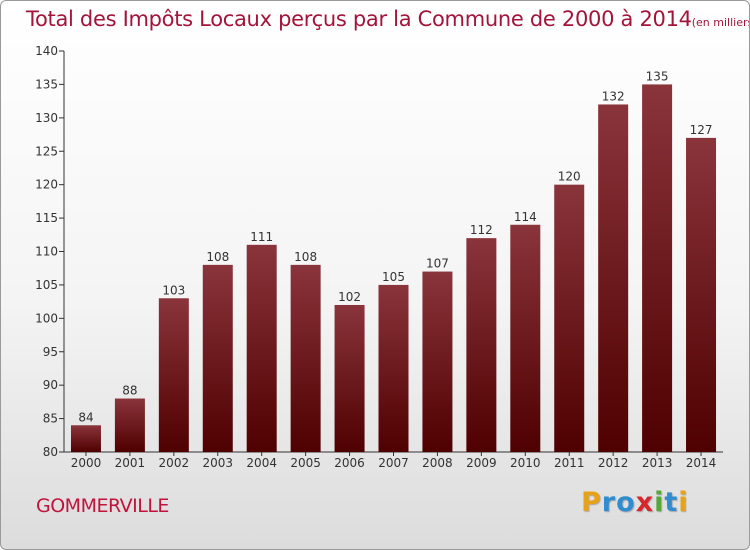 This screenshot has width=750, height=550. What do you see at coordinates (591, 502) in the screenshot?
I see `logo-letter: P` at bounding box center [591, 502].